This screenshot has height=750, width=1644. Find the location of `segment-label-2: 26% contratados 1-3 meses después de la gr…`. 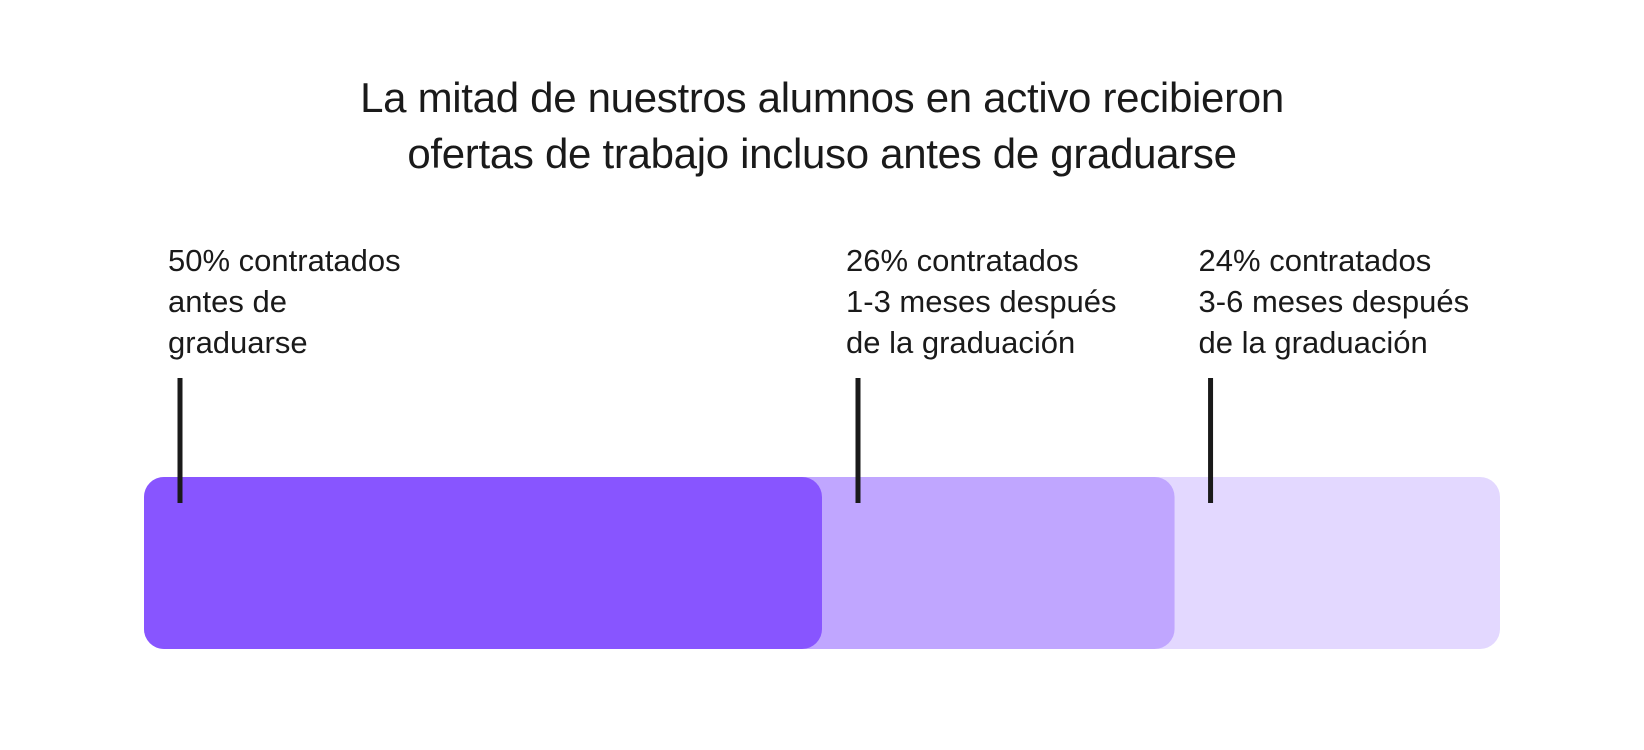

segment-label-2: 26% contratados 1-3 meses después de la gr… is located at coordinates (981, 301).